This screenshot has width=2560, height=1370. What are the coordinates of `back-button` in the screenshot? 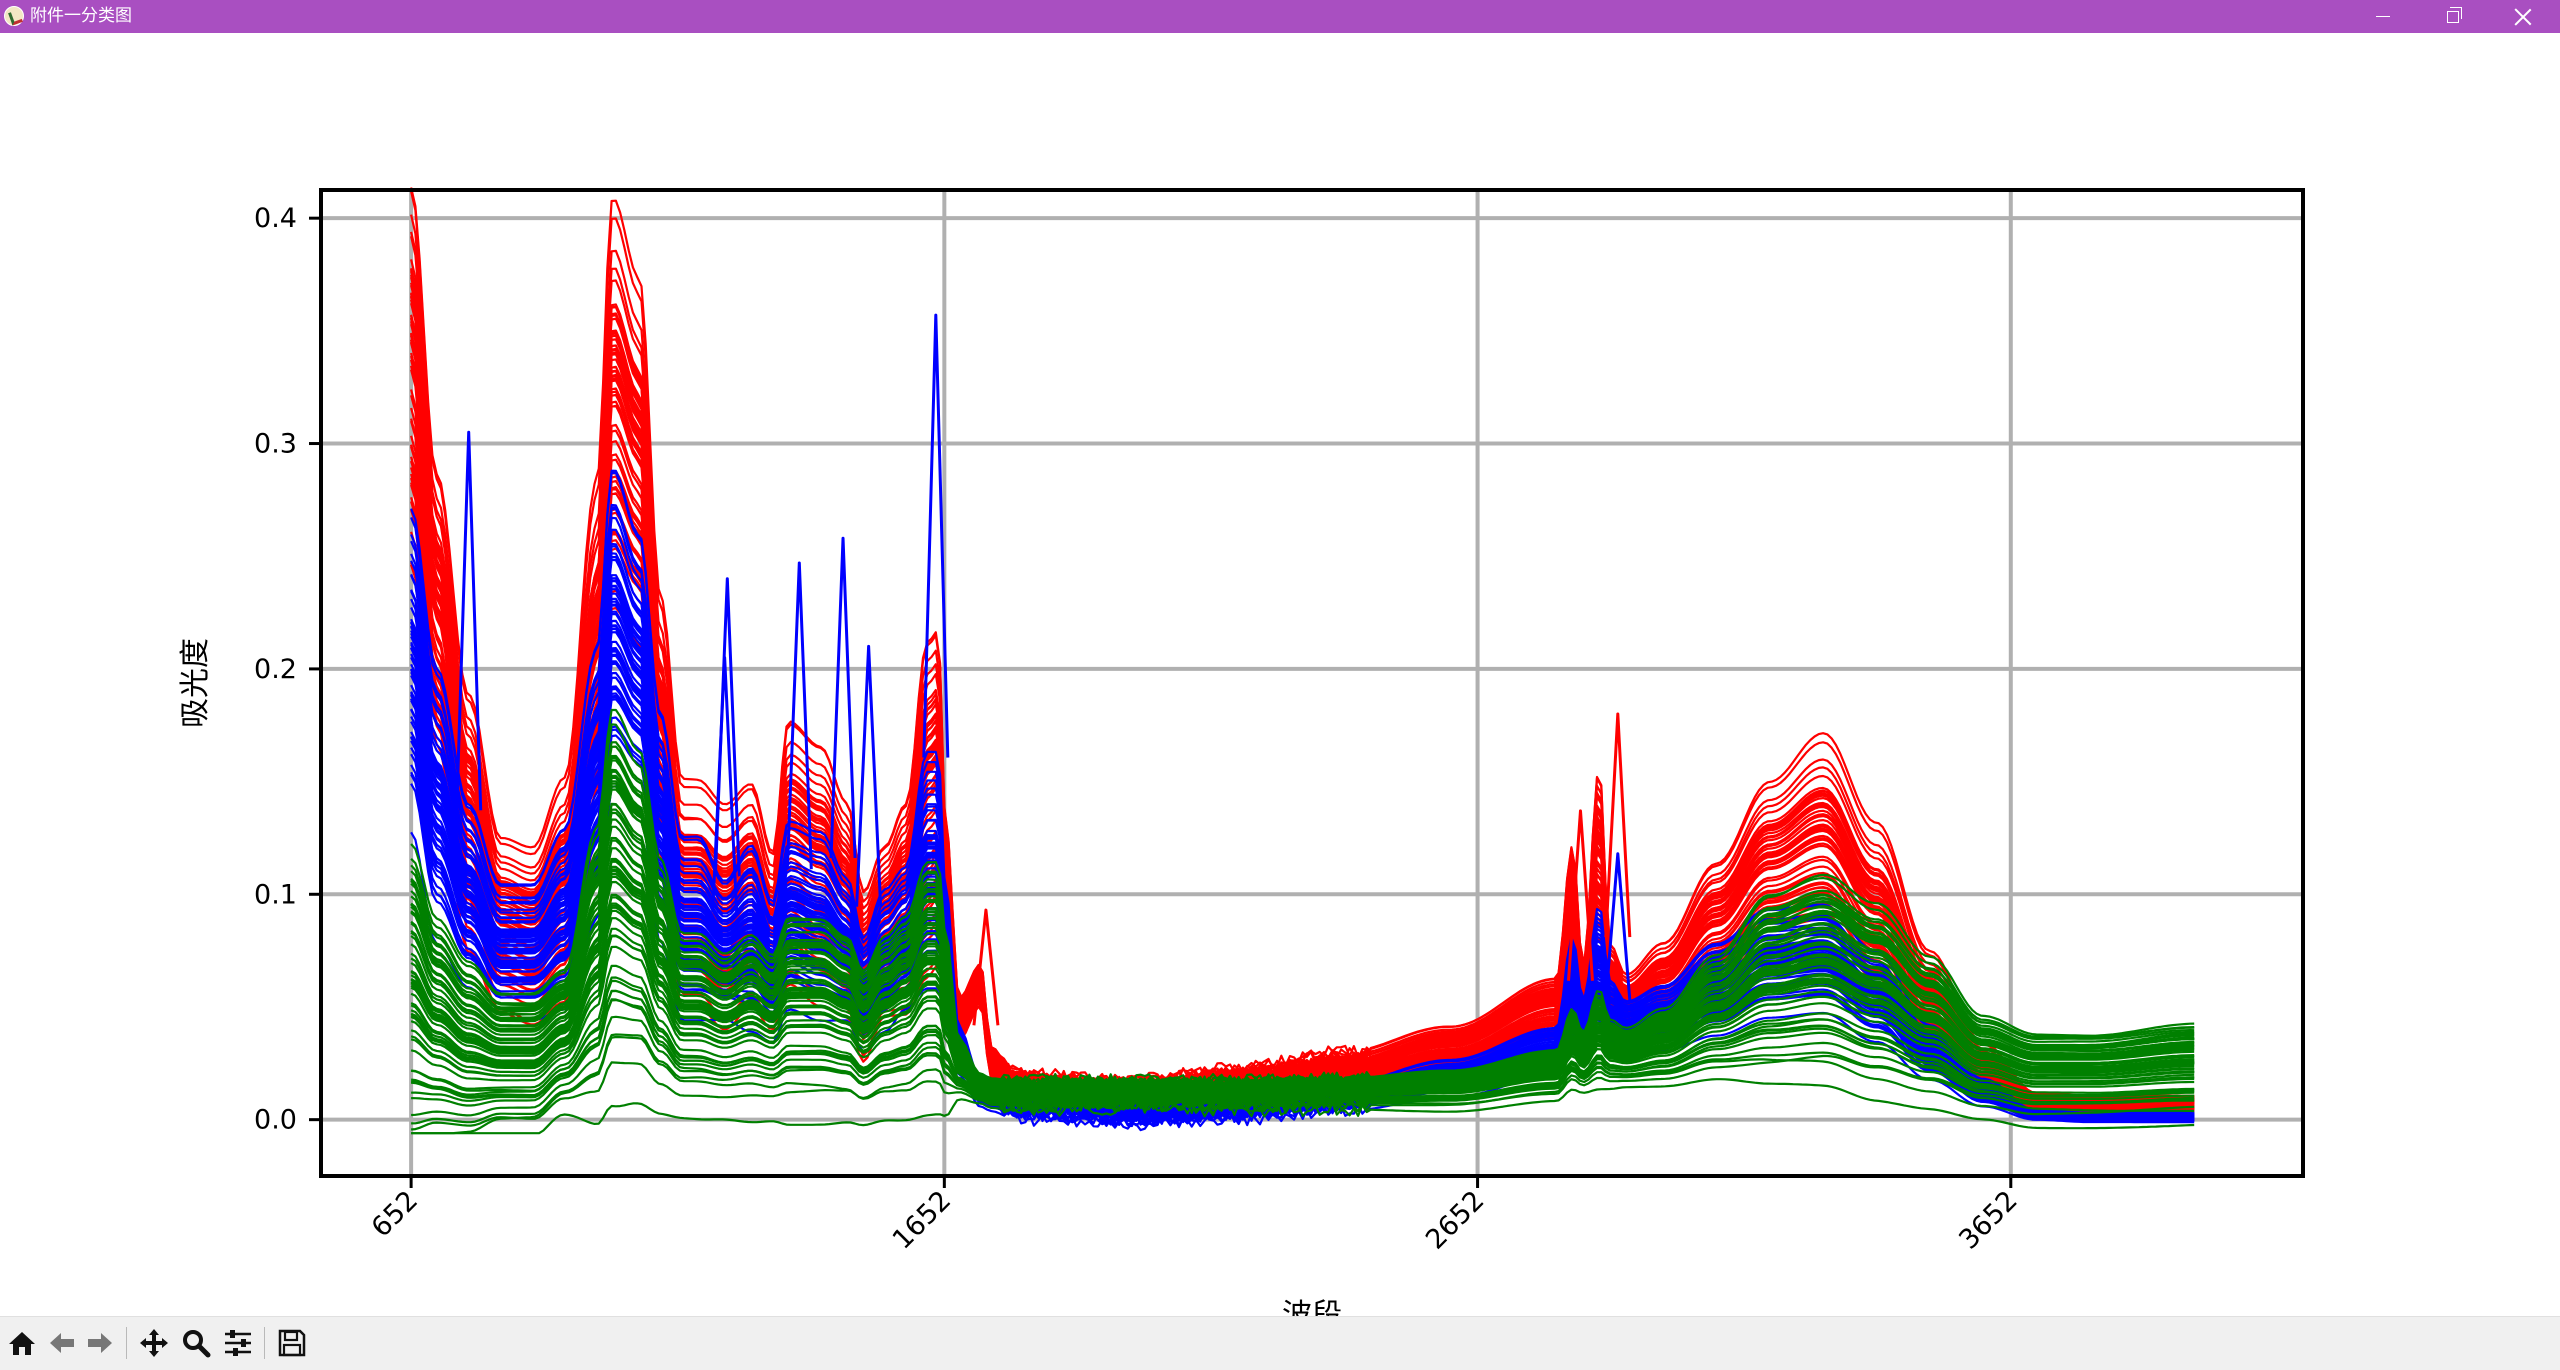 It's located at (62, 1343).